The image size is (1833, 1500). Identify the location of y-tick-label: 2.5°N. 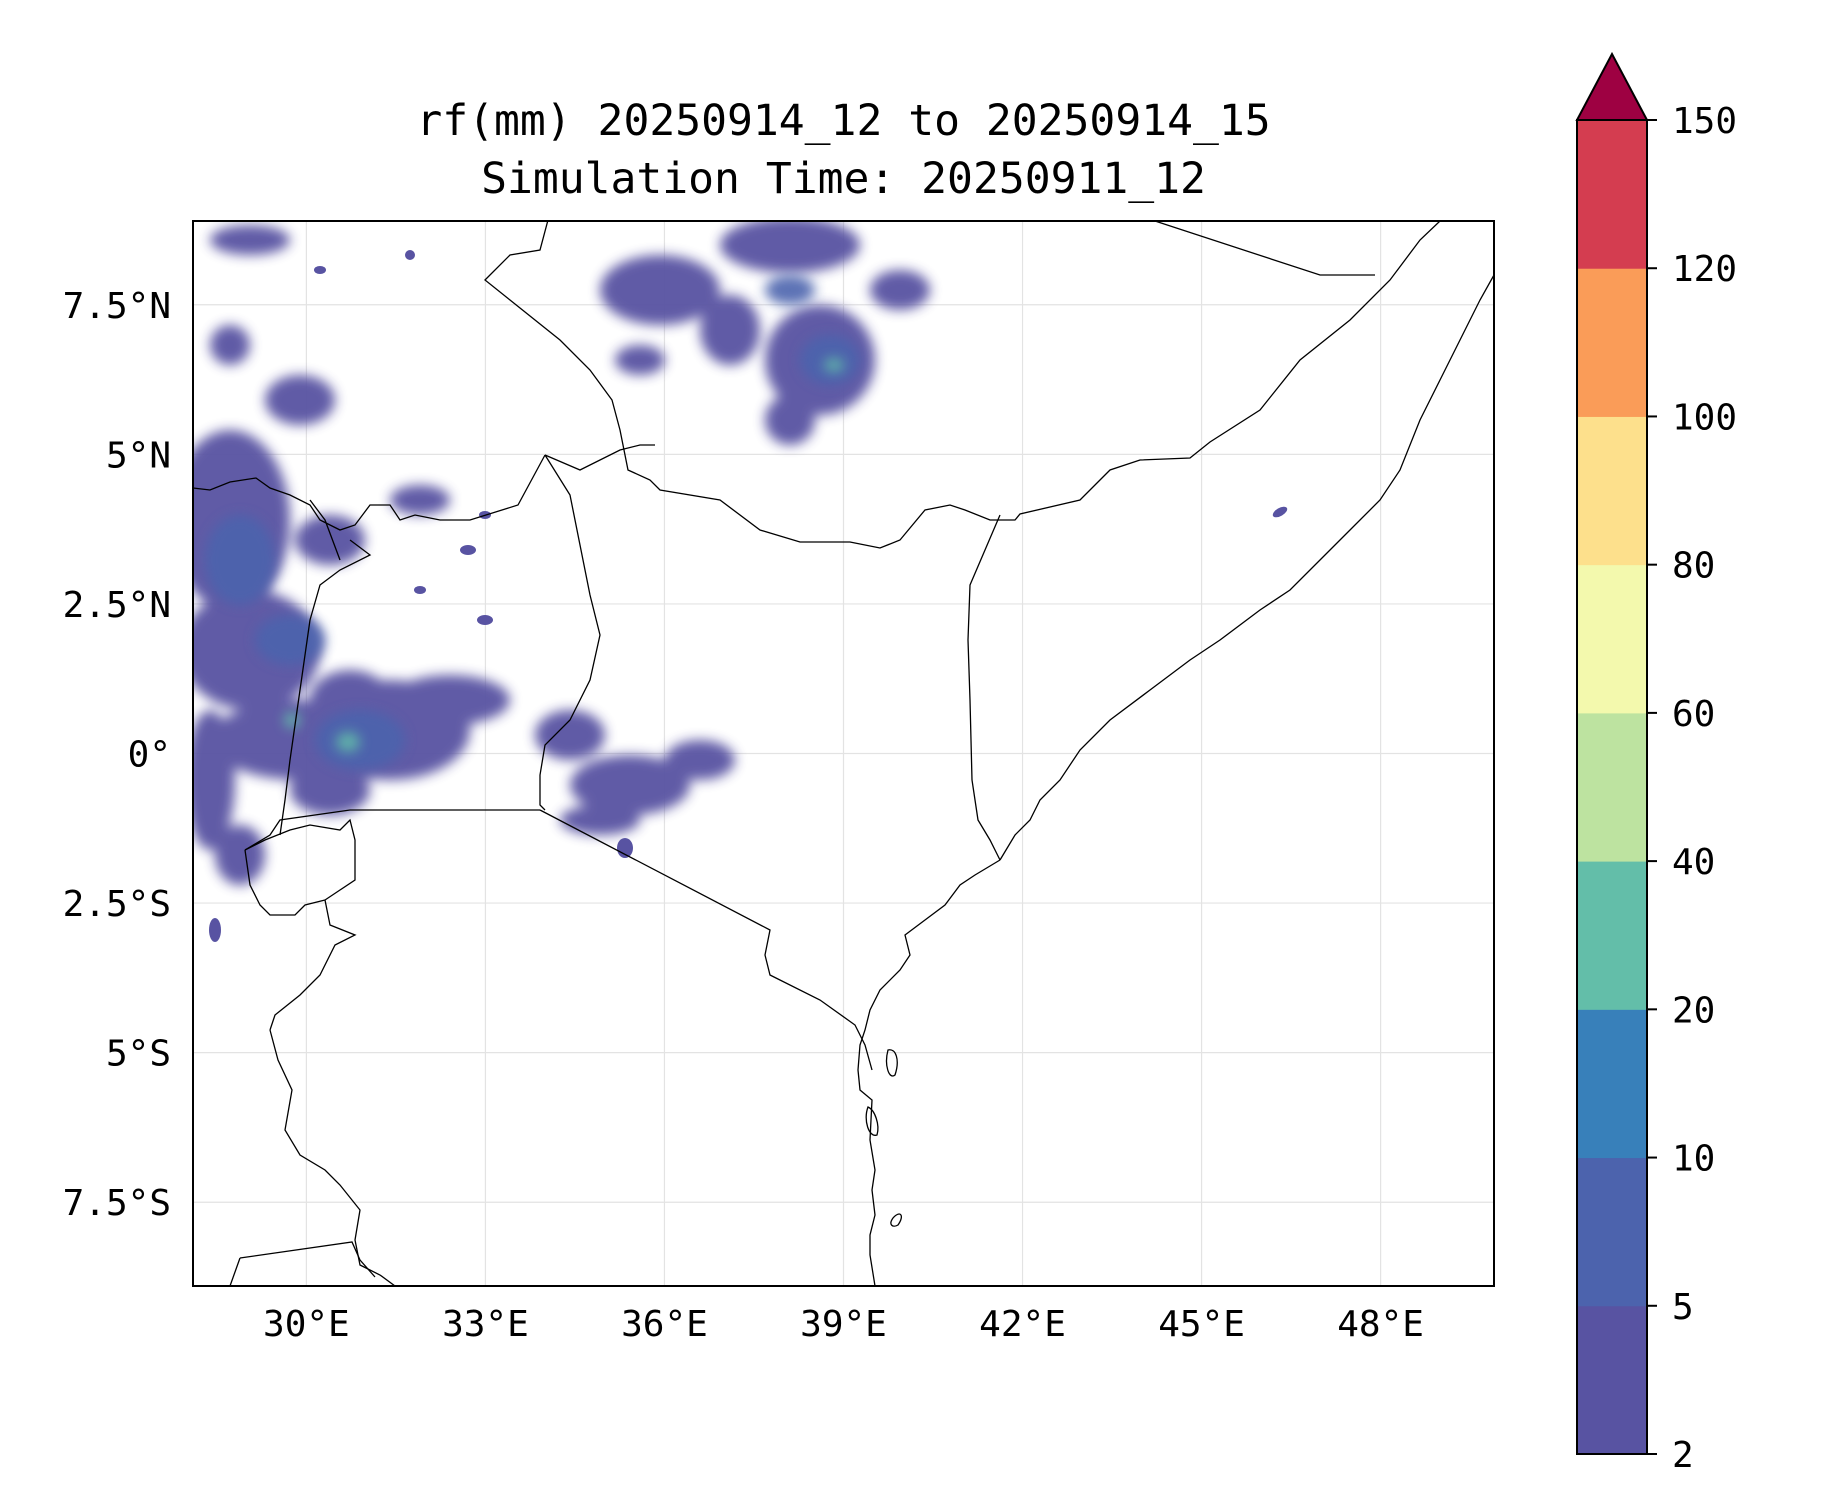
(117, 605).